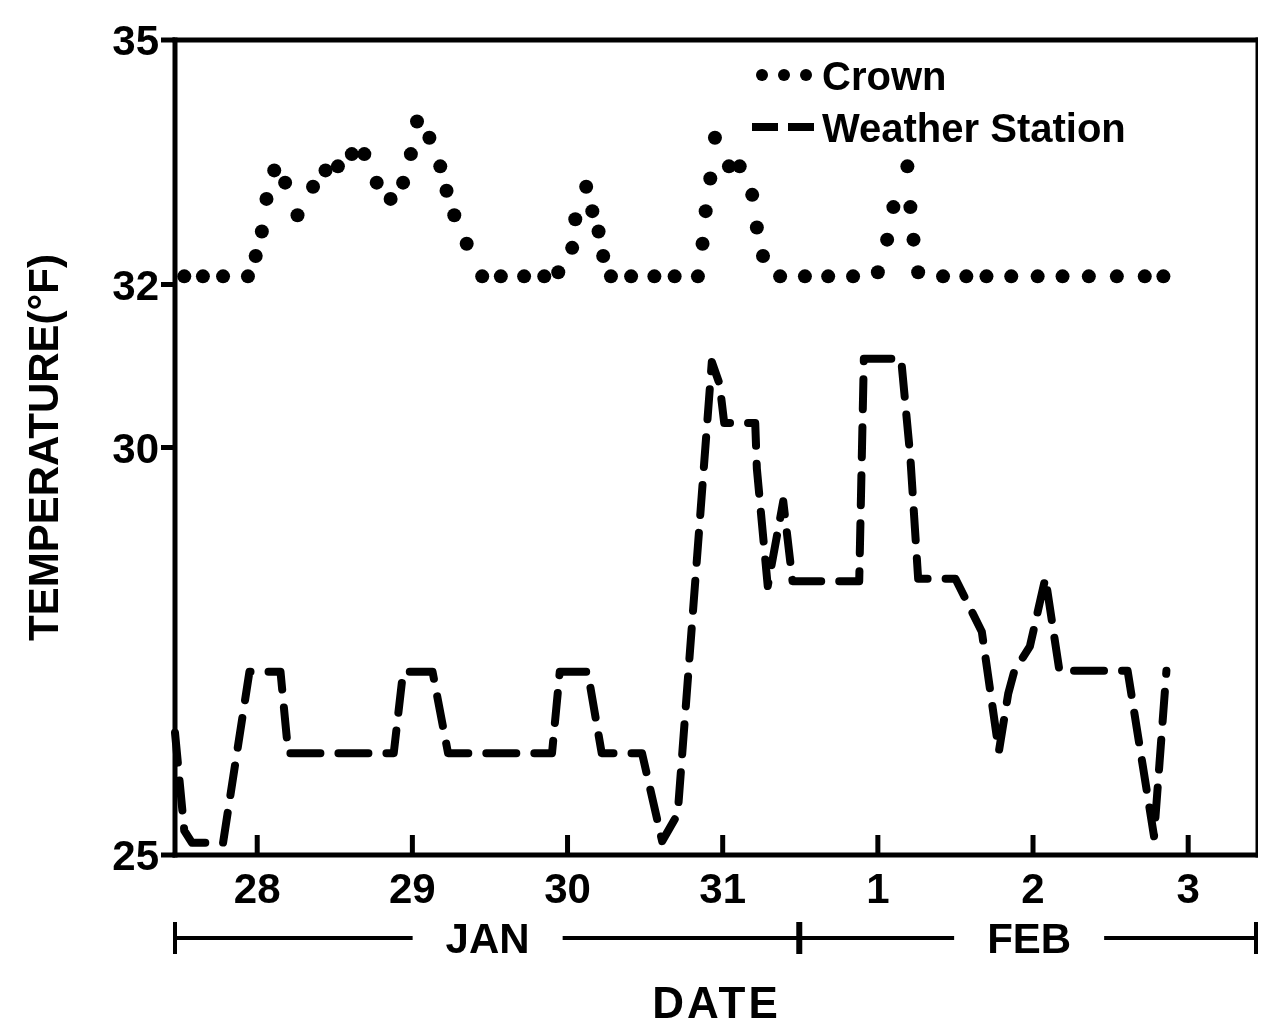  What do you see at coordinates (723, 888) in the screenshot?
I see `x-tick-label: 31` at bounding box center [723, 888].